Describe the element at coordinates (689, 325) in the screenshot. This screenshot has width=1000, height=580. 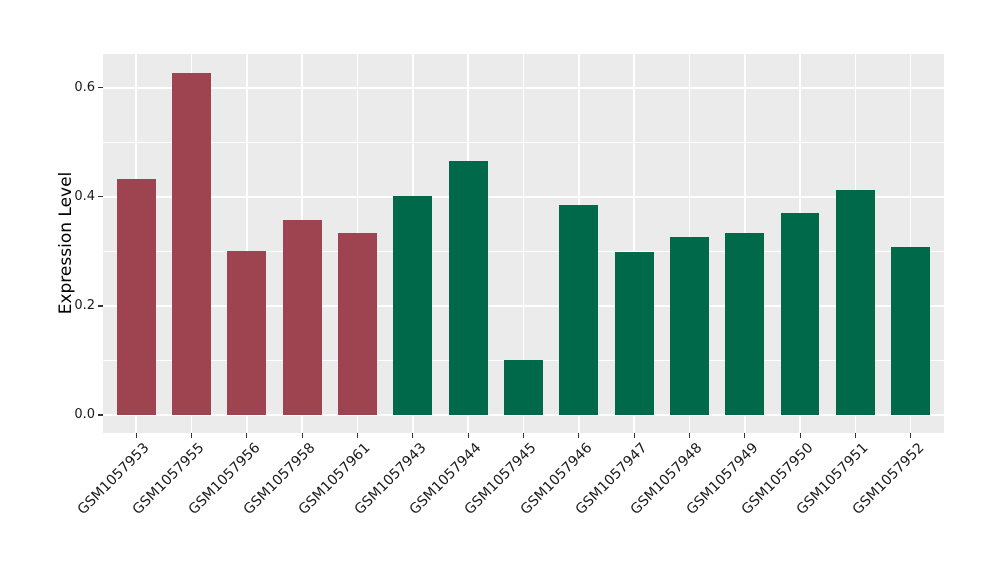
I see `bar-GSM1057948` at that location.